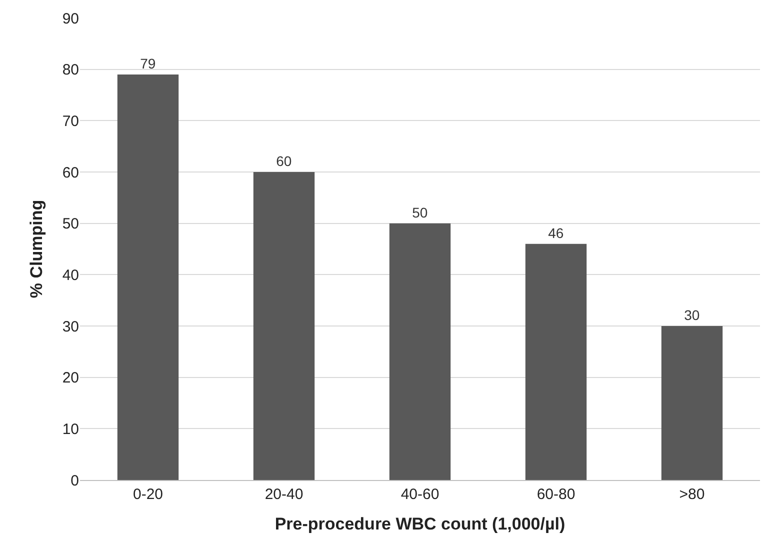 The image size is (770, 555). Describe the element at coordinates (420, 524) in the screenshot. I see `x-axis-title: Pre-procedure WBC count (1,000/µl)` at that location.